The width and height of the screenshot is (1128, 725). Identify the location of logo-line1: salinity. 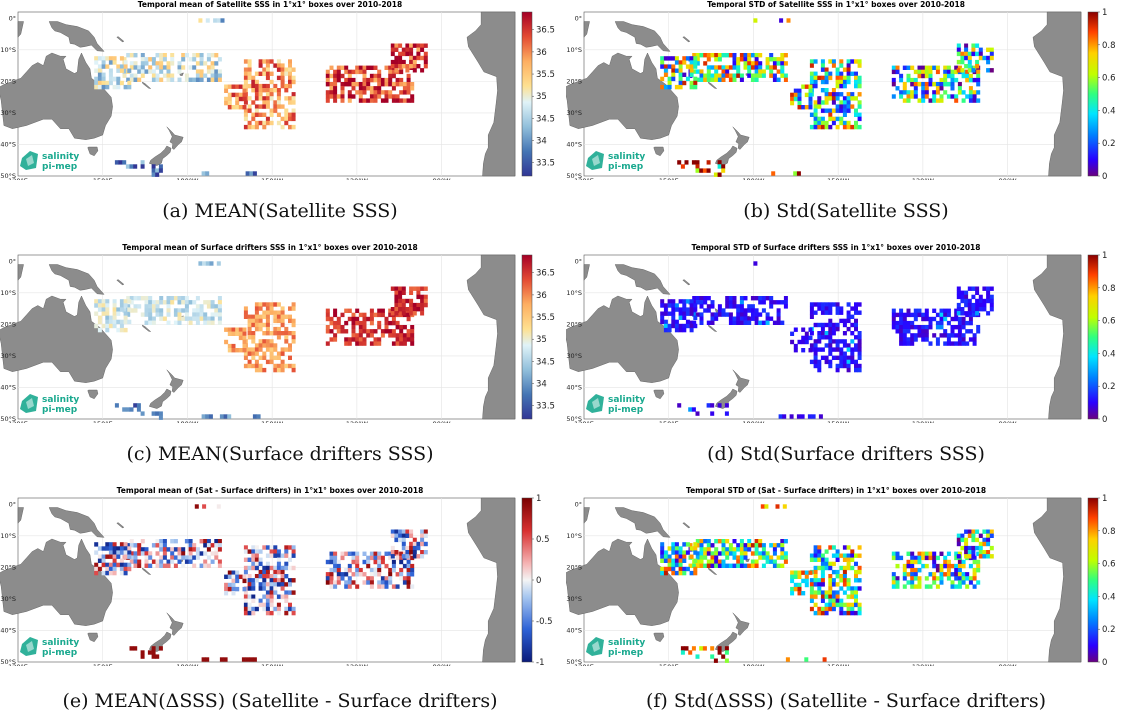
(626, 400).